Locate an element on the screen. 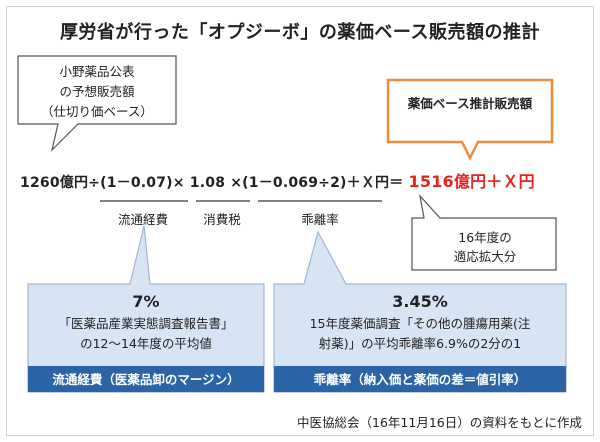 The width and height of the screenshot is (600, 442). callout-ono-line1: 小野薬品公表 is located at coordinates (97, 71).